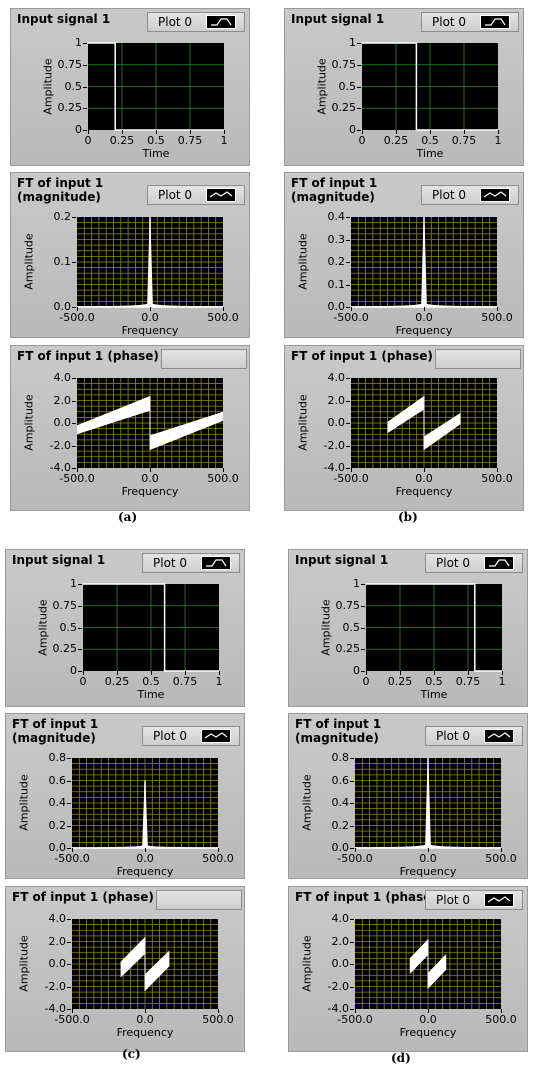  I want to click on y-tick-label: 0.0, so click(340, 963).